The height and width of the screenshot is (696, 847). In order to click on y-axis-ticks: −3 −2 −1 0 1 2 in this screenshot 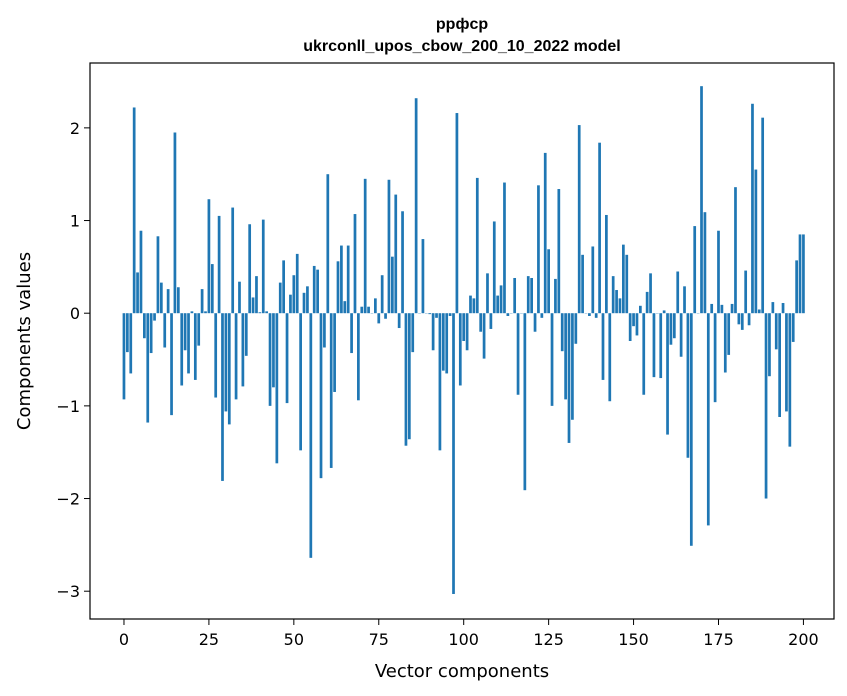, I will do `click(73, 360)`.